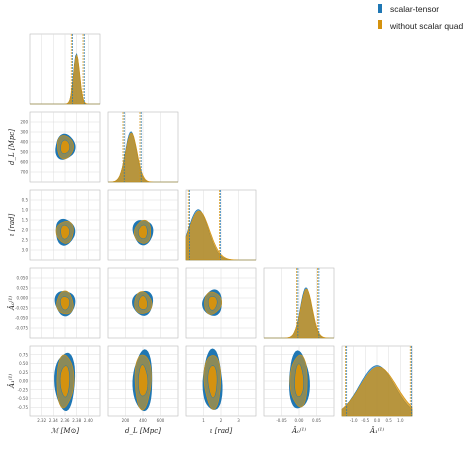 The width and height of the screenshot is (474, 476). What do you see at coordinates (143, 431) in the screenshot?
I see `x-axis-label: d_L [Mpc]` at bounding box center [143, 431].